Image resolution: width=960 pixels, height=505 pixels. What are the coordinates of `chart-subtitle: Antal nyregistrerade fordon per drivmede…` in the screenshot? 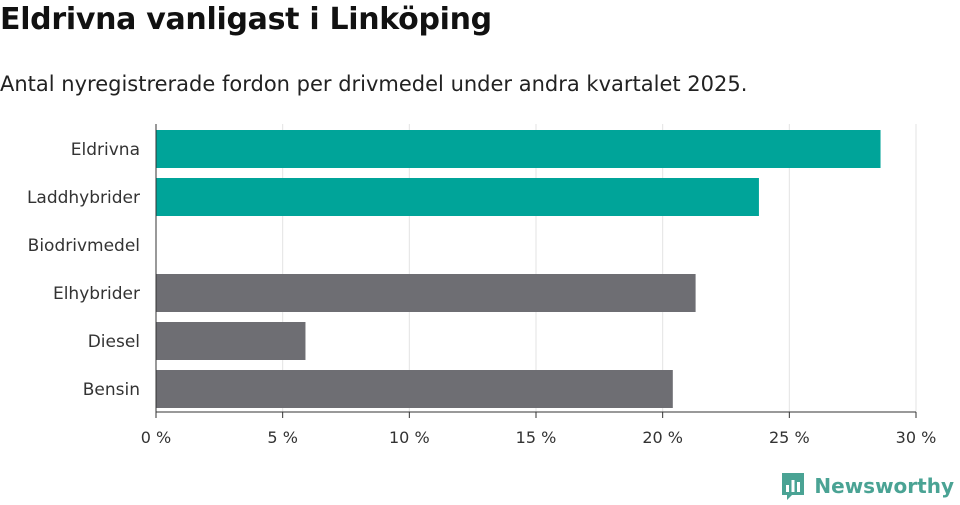 It's located at (374, 84).